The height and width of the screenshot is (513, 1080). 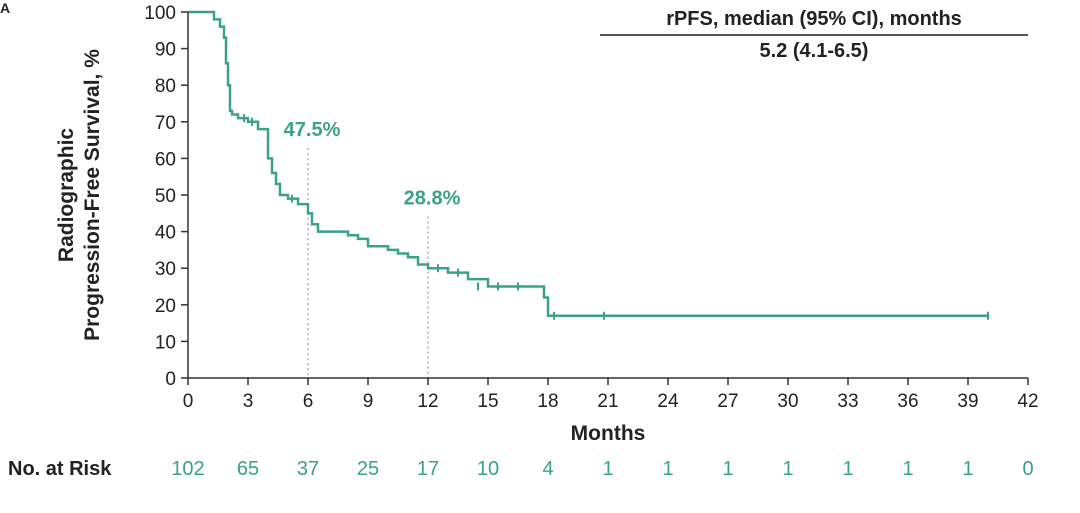 What do you see at coordinates (165, 342) in the screenshot?
I see `y-tick-label: 10` at bounding box center [165, 342].